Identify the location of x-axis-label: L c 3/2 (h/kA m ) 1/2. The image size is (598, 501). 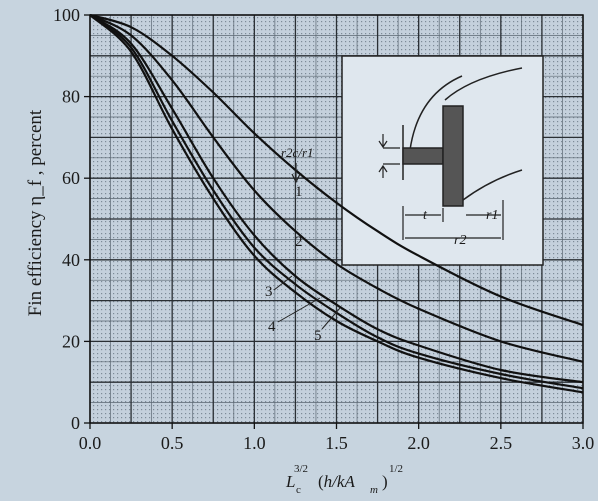
(344, 479).